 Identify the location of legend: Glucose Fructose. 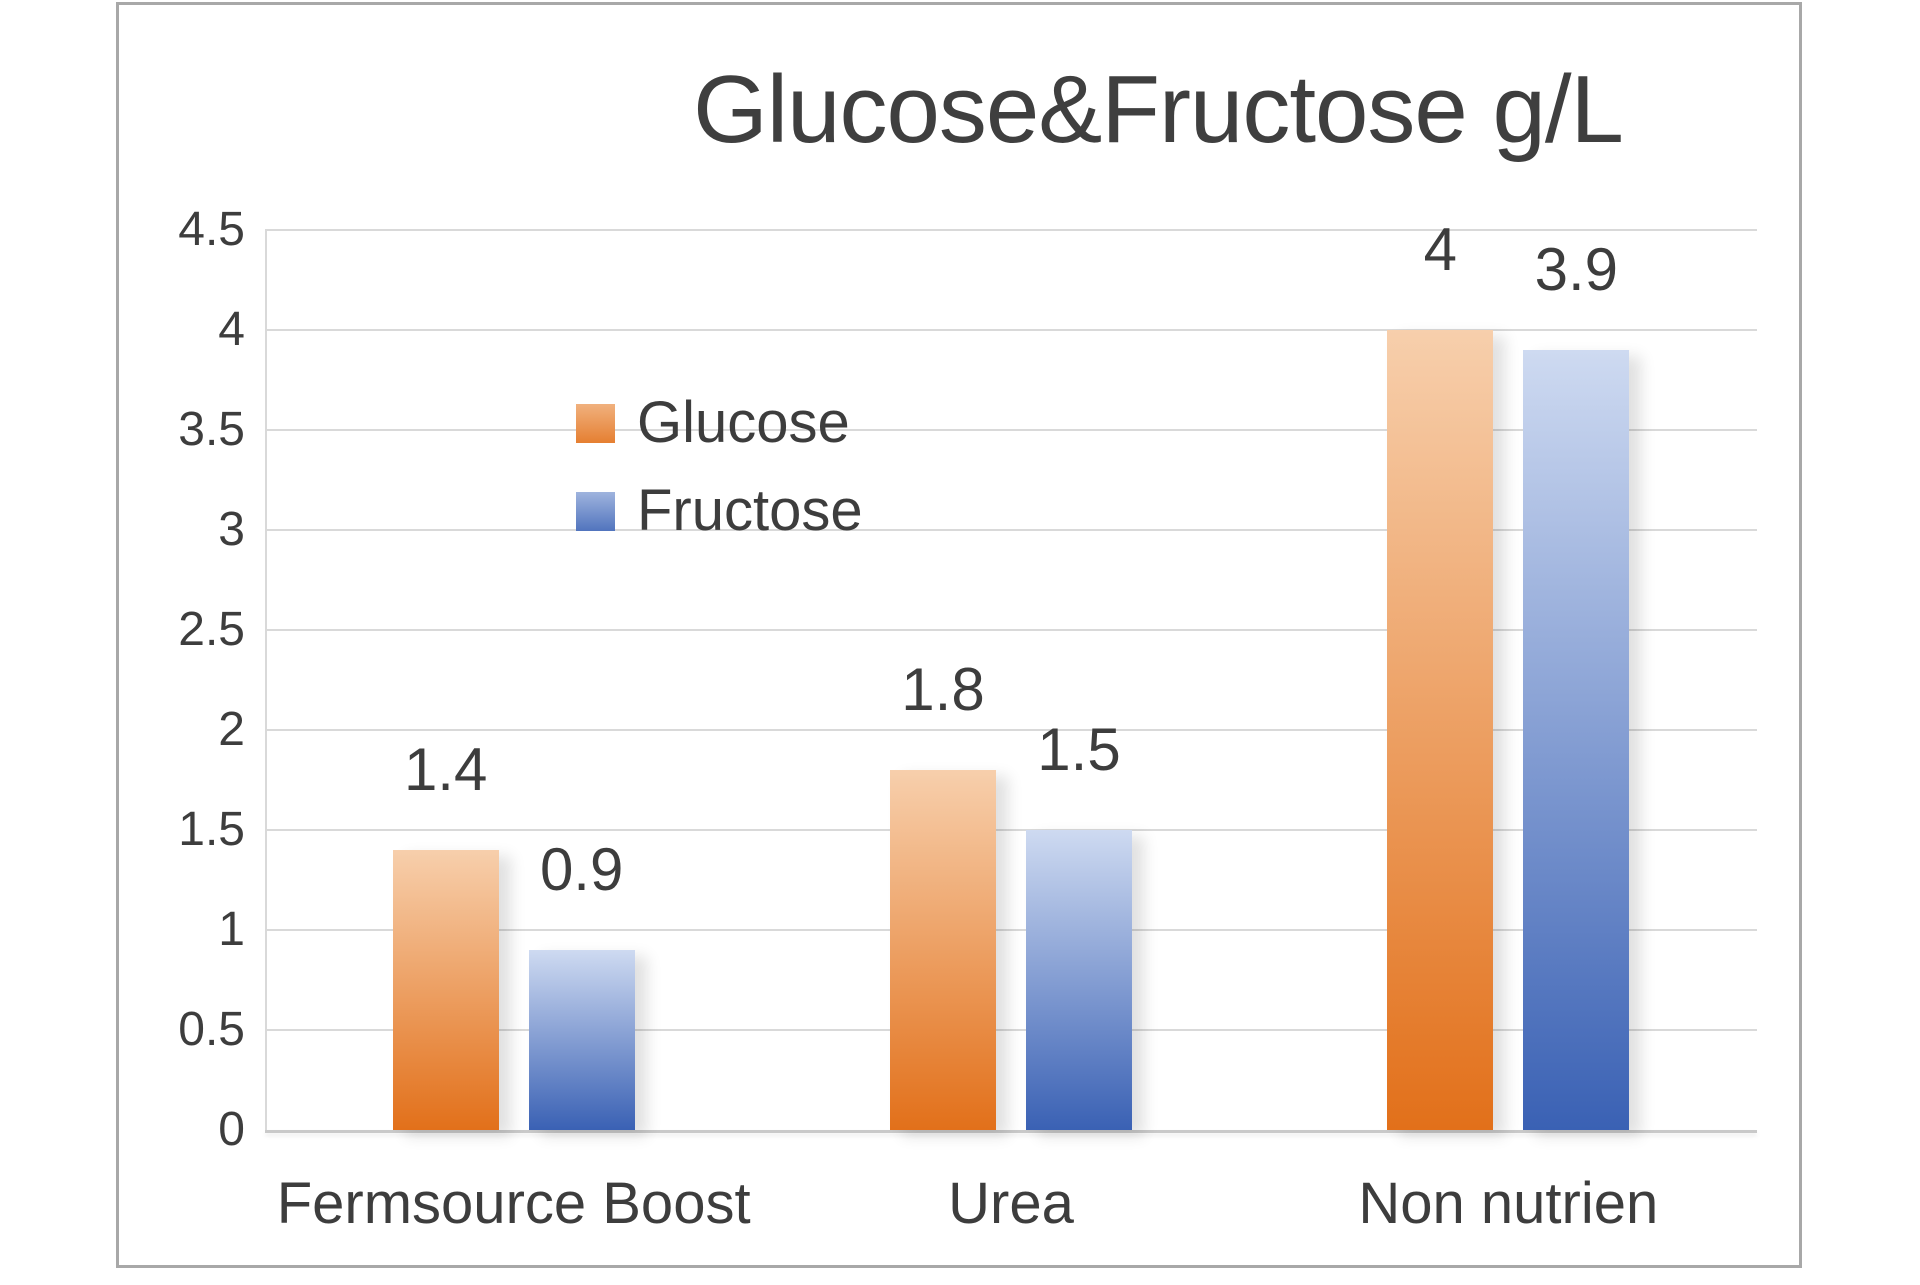
(719, 481).